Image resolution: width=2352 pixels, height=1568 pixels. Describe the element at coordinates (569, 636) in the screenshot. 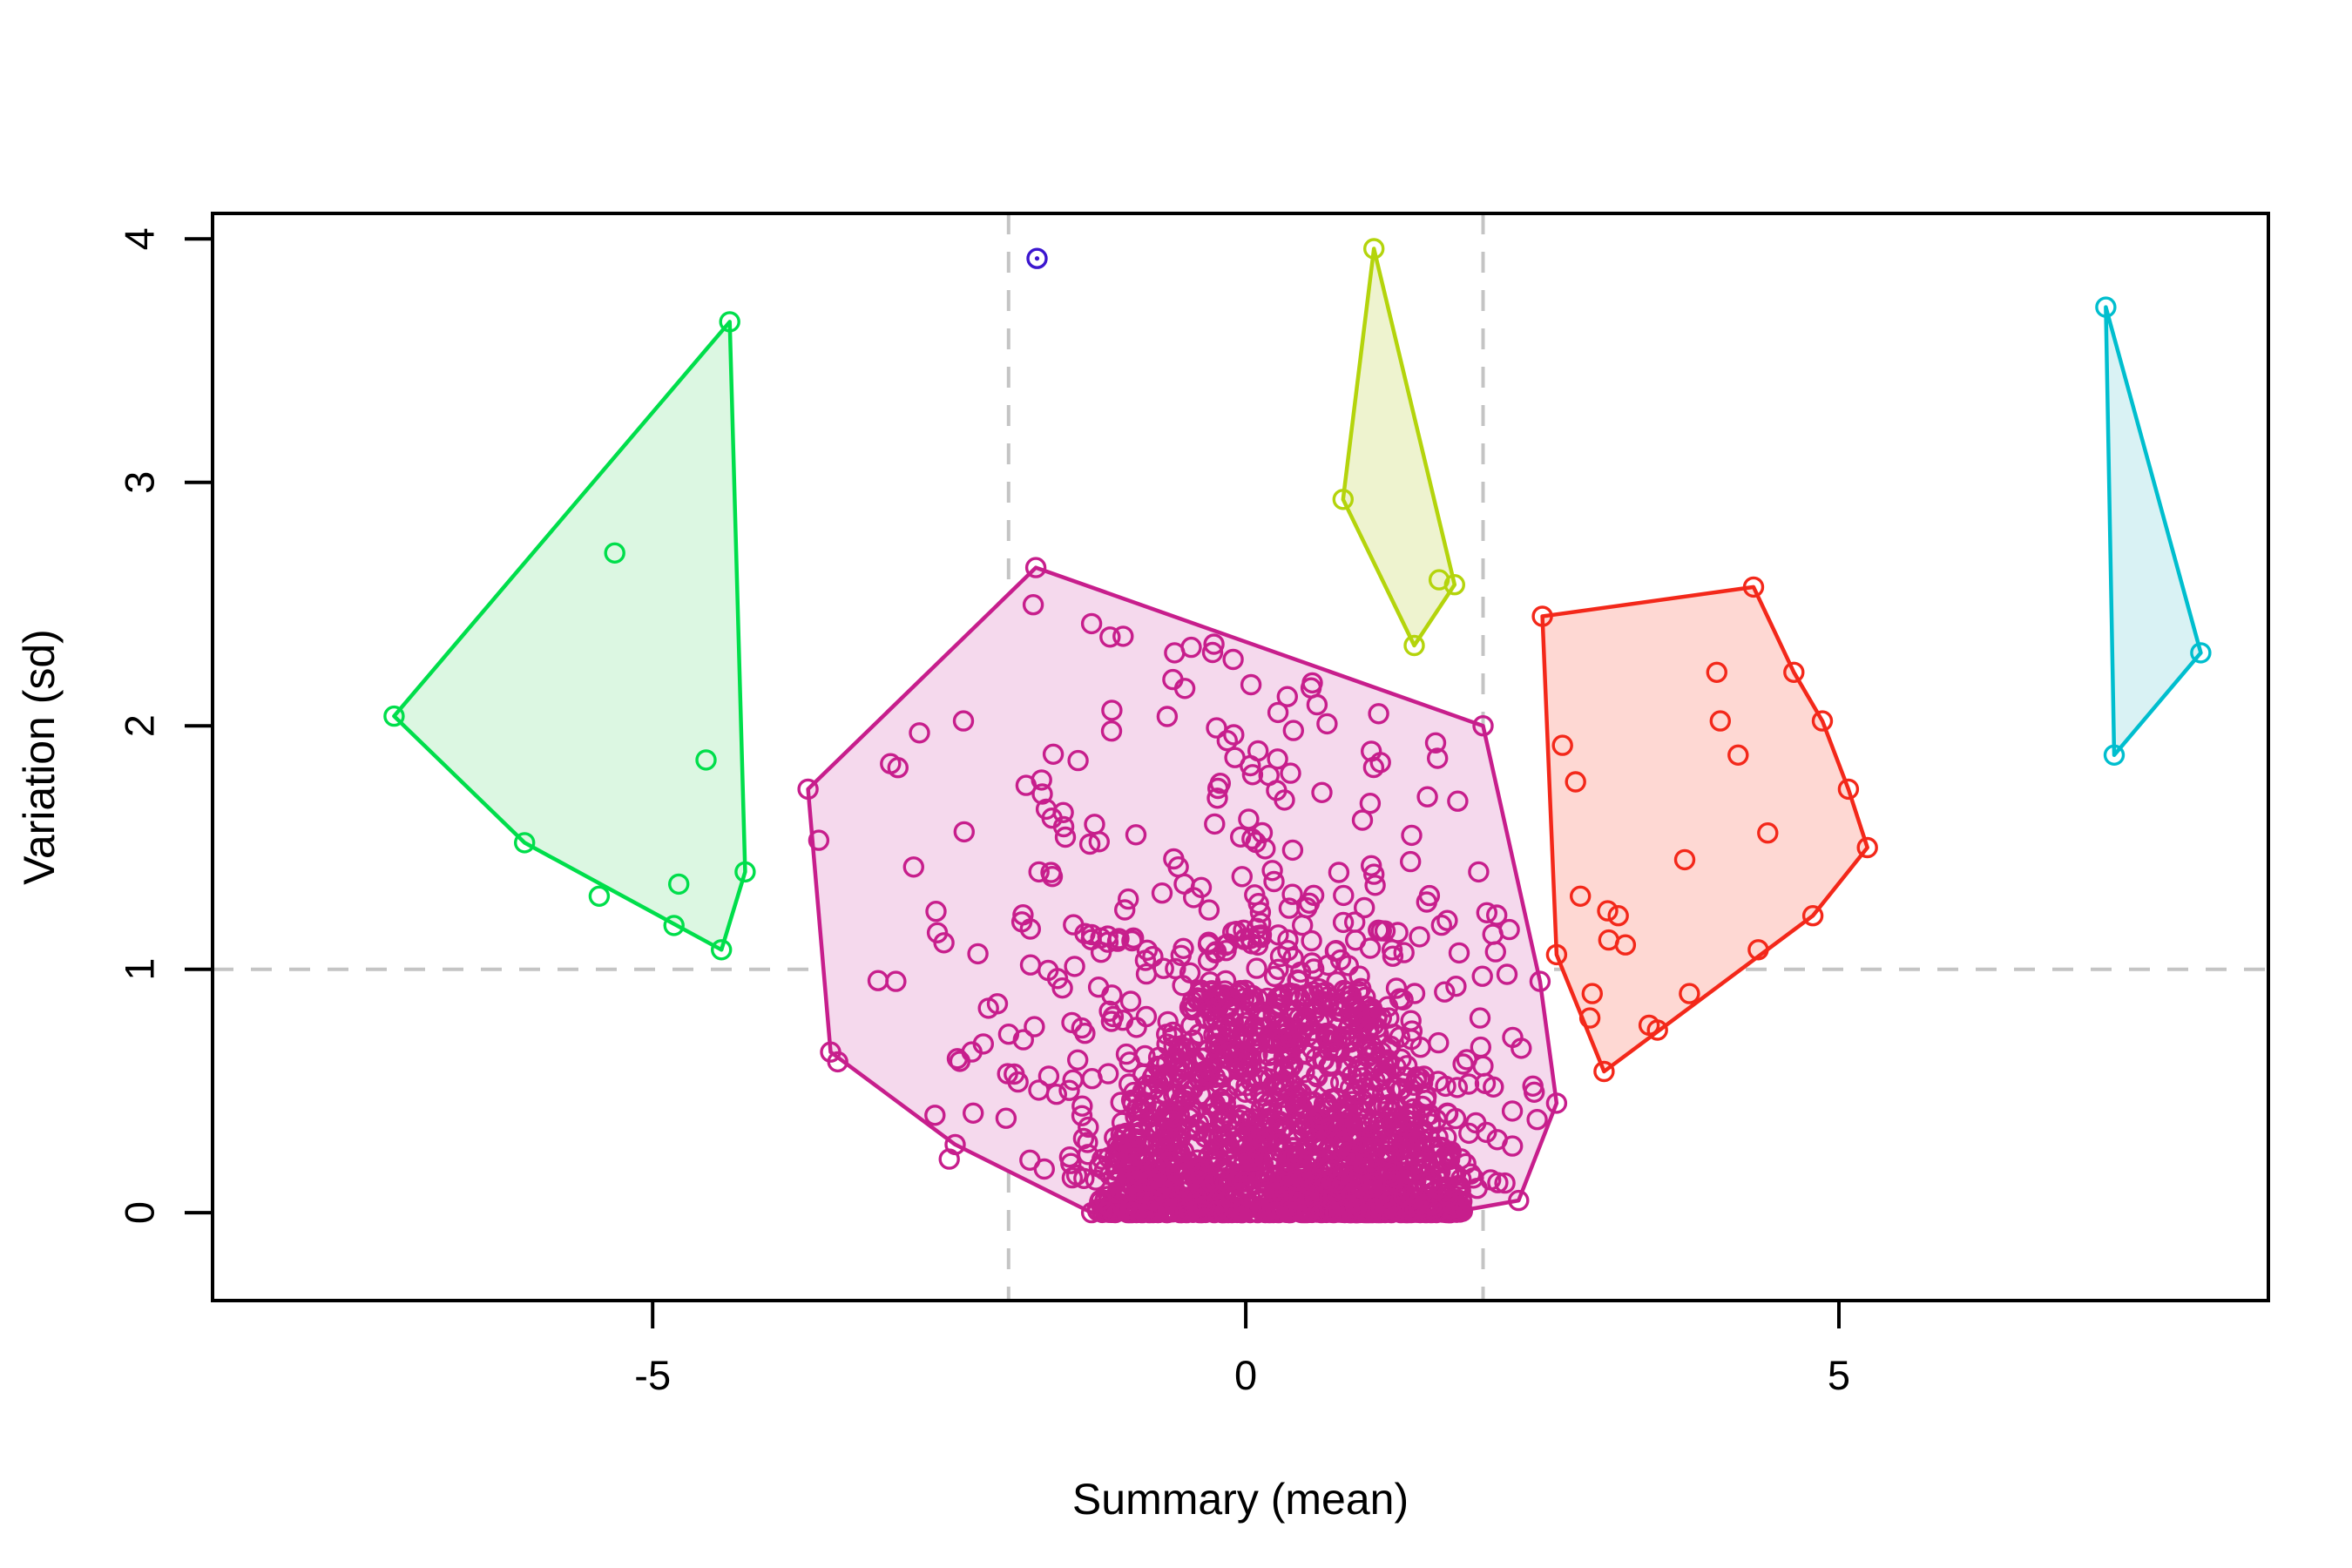

I see `green-cluster-hull` at that location.